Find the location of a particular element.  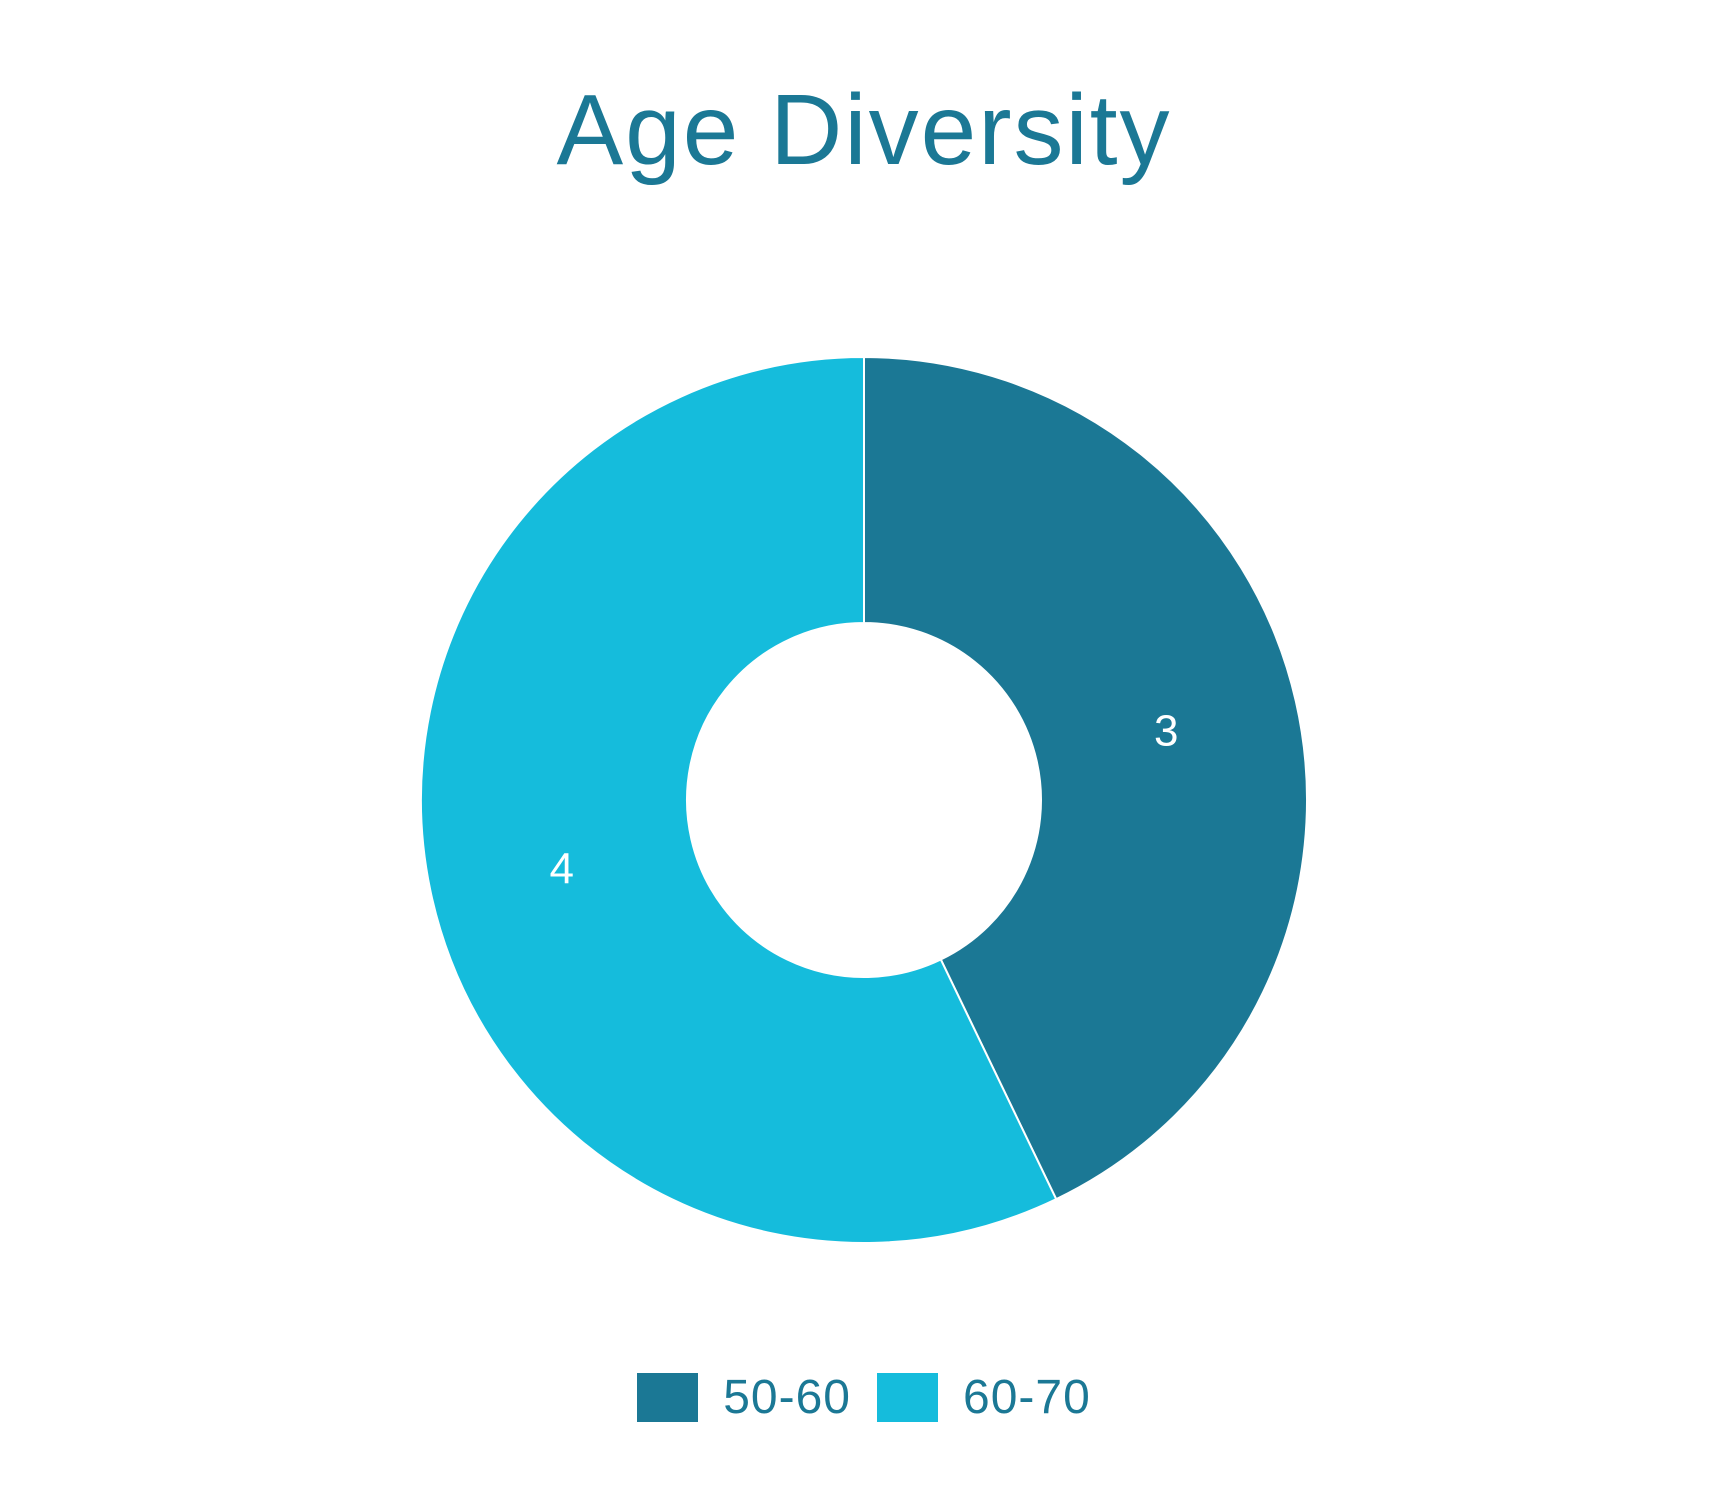

legend-item-50-60: 50-60 is located at coordinates (744, 1397).